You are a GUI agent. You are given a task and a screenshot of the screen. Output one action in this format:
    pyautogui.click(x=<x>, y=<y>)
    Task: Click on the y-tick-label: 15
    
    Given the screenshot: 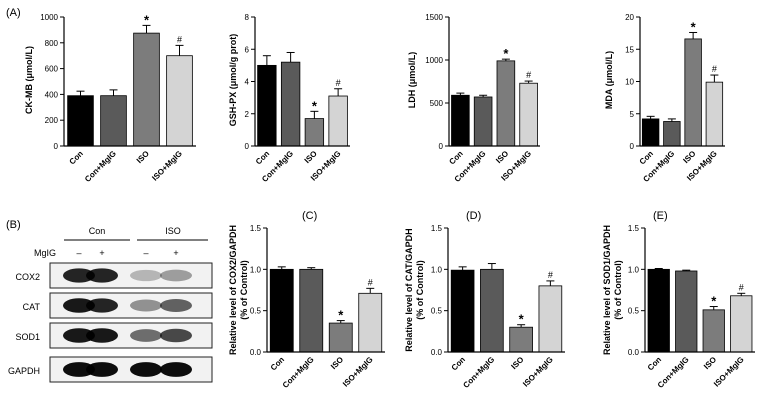 What is the action you would take?
    pyautogui.click(x=629, y=49)
    